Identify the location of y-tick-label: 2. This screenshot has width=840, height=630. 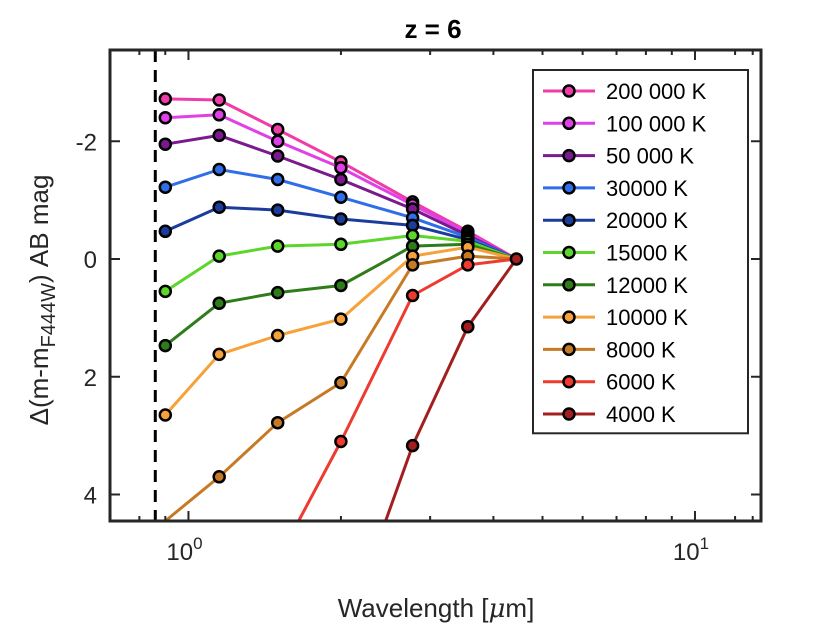
(90, 378).